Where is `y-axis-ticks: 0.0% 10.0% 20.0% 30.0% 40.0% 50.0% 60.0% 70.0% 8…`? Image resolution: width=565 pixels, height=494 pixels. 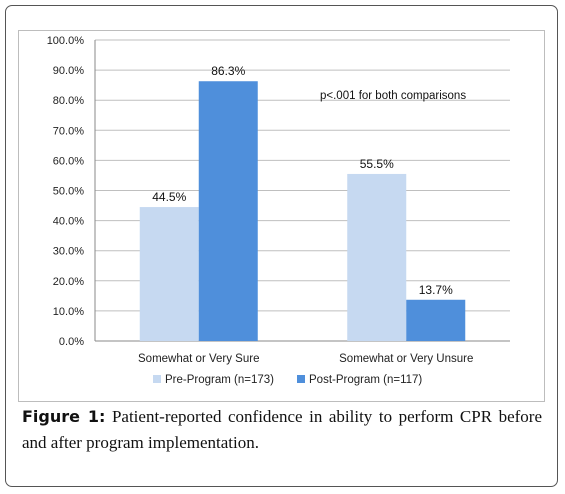
y-axis-ticks: 0.0% 10.0% 20.0% 30.0% 40.0% 50.0% 60.0% 70.0% 8… is located at coordinates (66, 191).